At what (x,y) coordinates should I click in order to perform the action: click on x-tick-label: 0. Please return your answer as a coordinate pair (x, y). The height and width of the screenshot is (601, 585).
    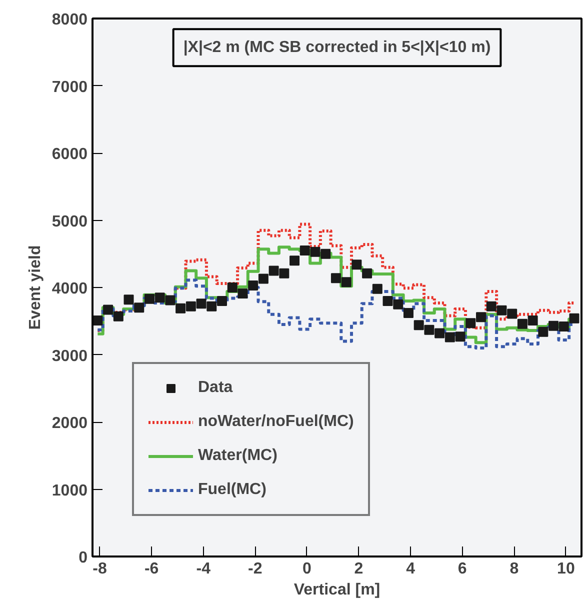
    Looking at the image, I should click on (307, 569).